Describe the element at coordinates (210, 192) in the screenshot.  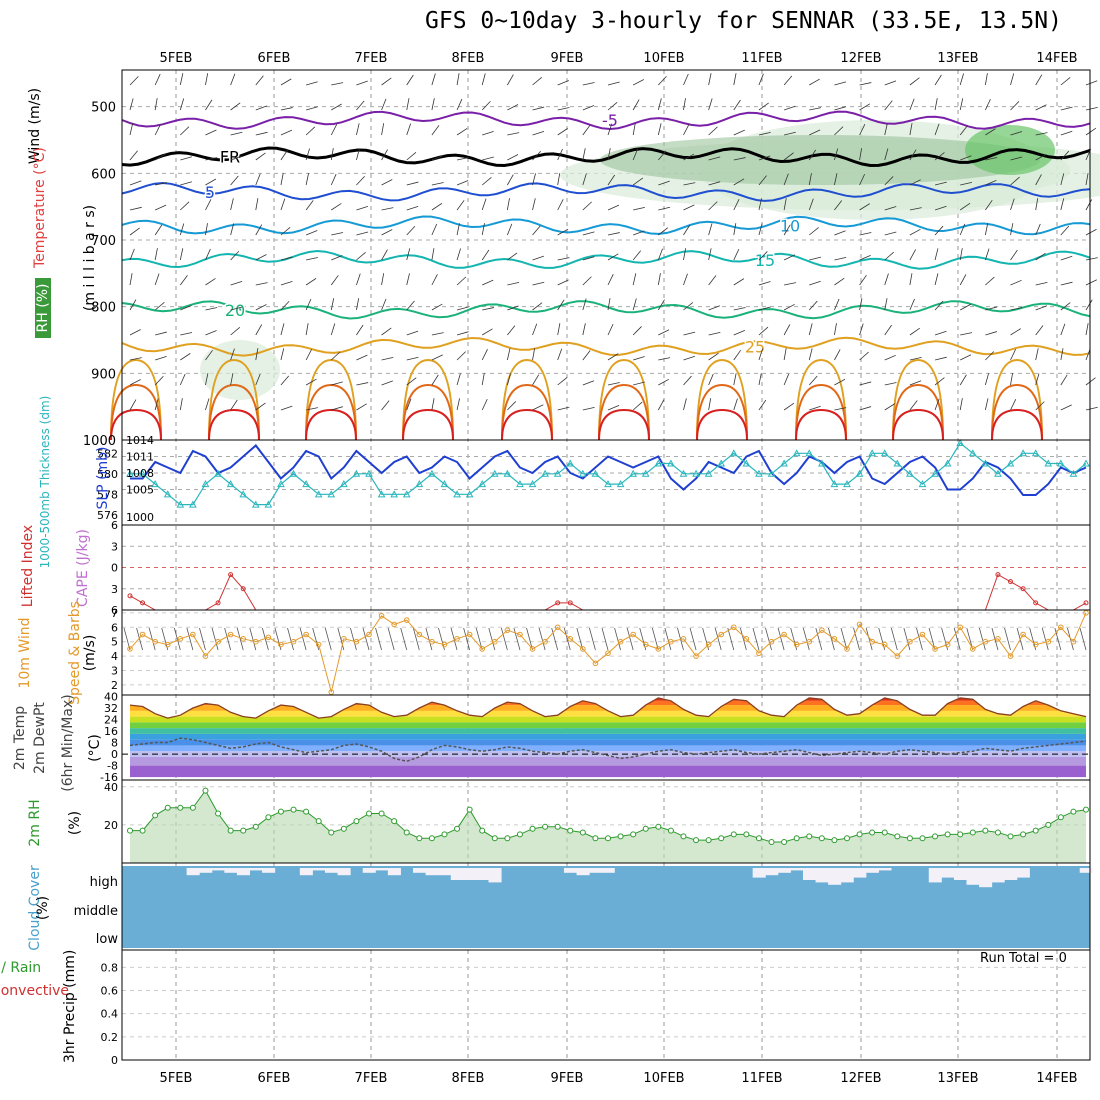
I see `contour-label: 5` at that location.